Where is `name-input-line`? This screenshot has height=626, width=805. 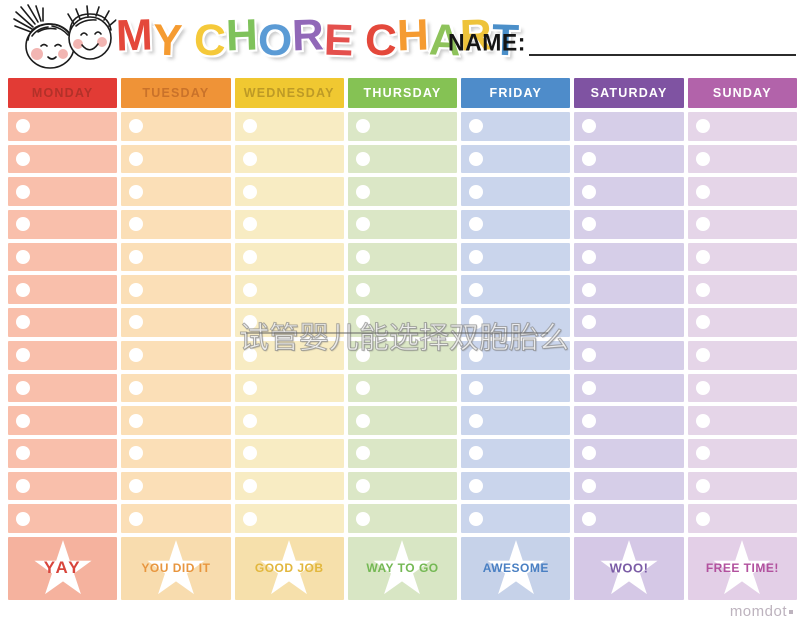
name-input-line is located at coordinates (662, 42).